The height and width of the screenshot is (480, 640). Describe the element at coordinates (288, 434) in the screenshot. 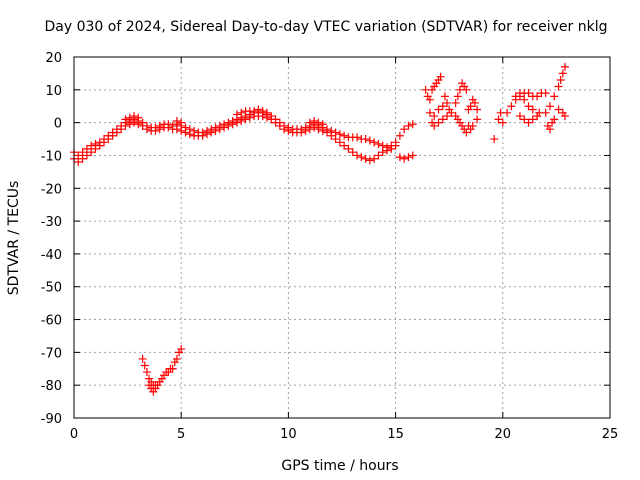

I see `x-tick-label: 10` at that location.